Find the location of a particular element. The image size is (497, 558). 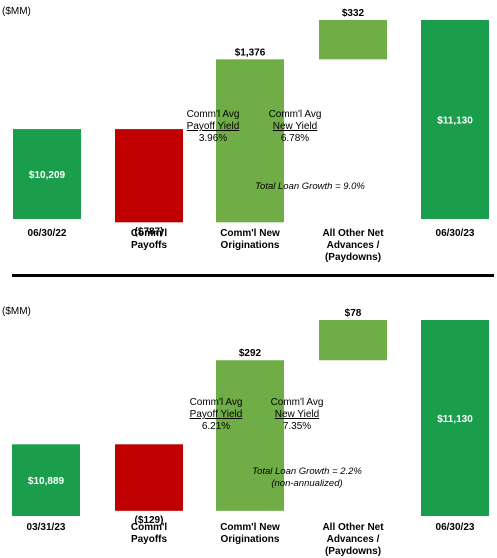

category-label: 03/31/23 is located at coordinates (46, 528).